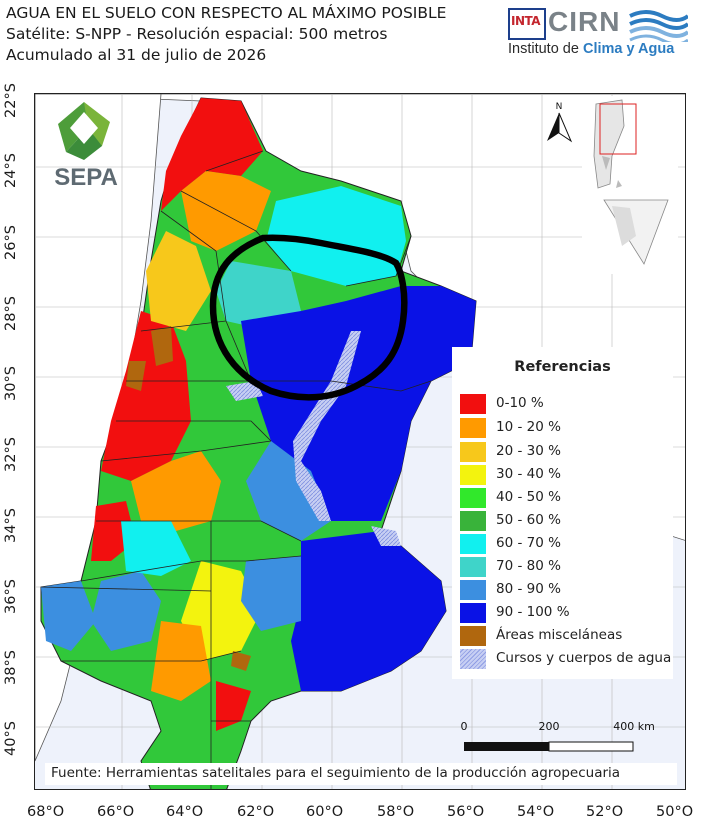  Describe the element at coordinates (86, 177) in the screenshot. I see `sepa-text: SEPA` at that location.